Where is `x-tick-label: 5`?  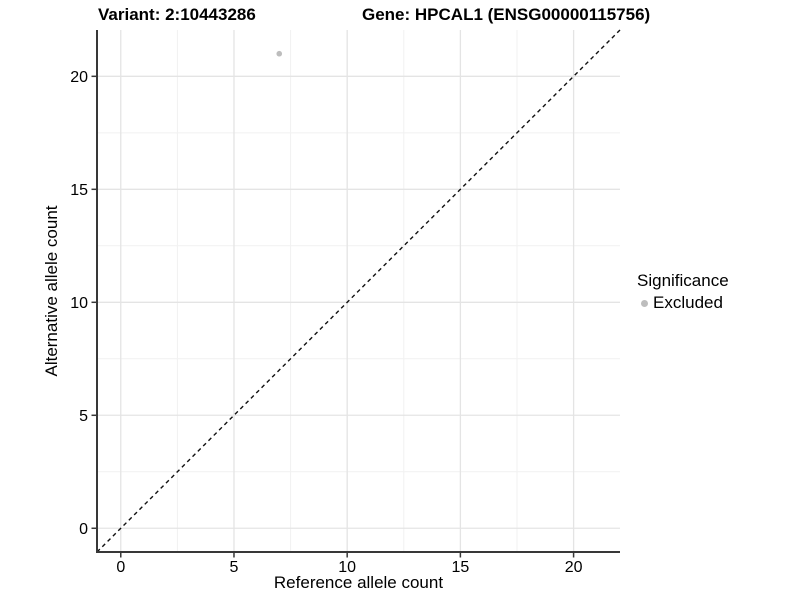
x-tick-label: 5 is located at coordinates (234, 567).